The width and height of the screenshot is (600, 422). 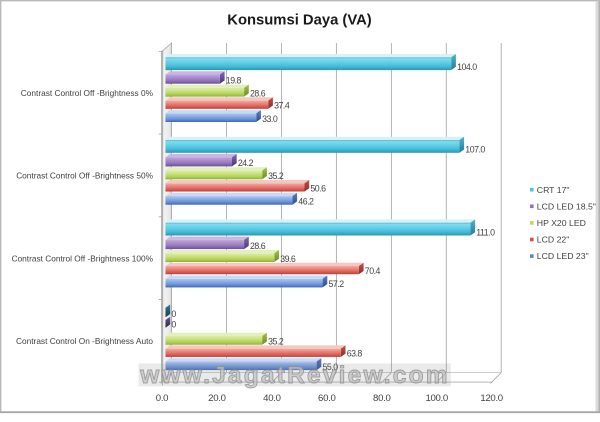 What do you see at coordinates (216, 398) in the screenshot?
I see `svg-text: 20.0` at bounding box center [216, 398].